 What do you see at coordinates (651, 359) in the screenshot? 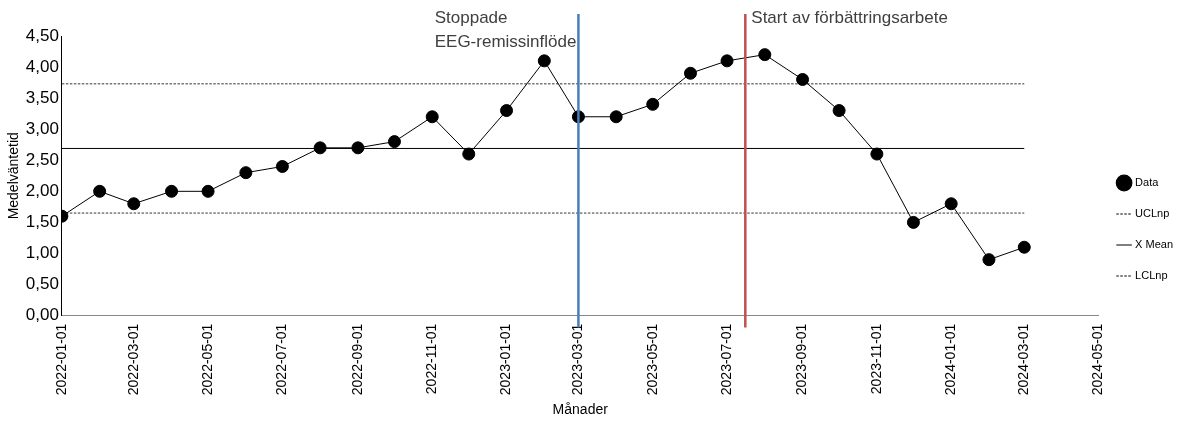
I see `x-tick-label: 2023-05-01` at bounding box center [651, 359].